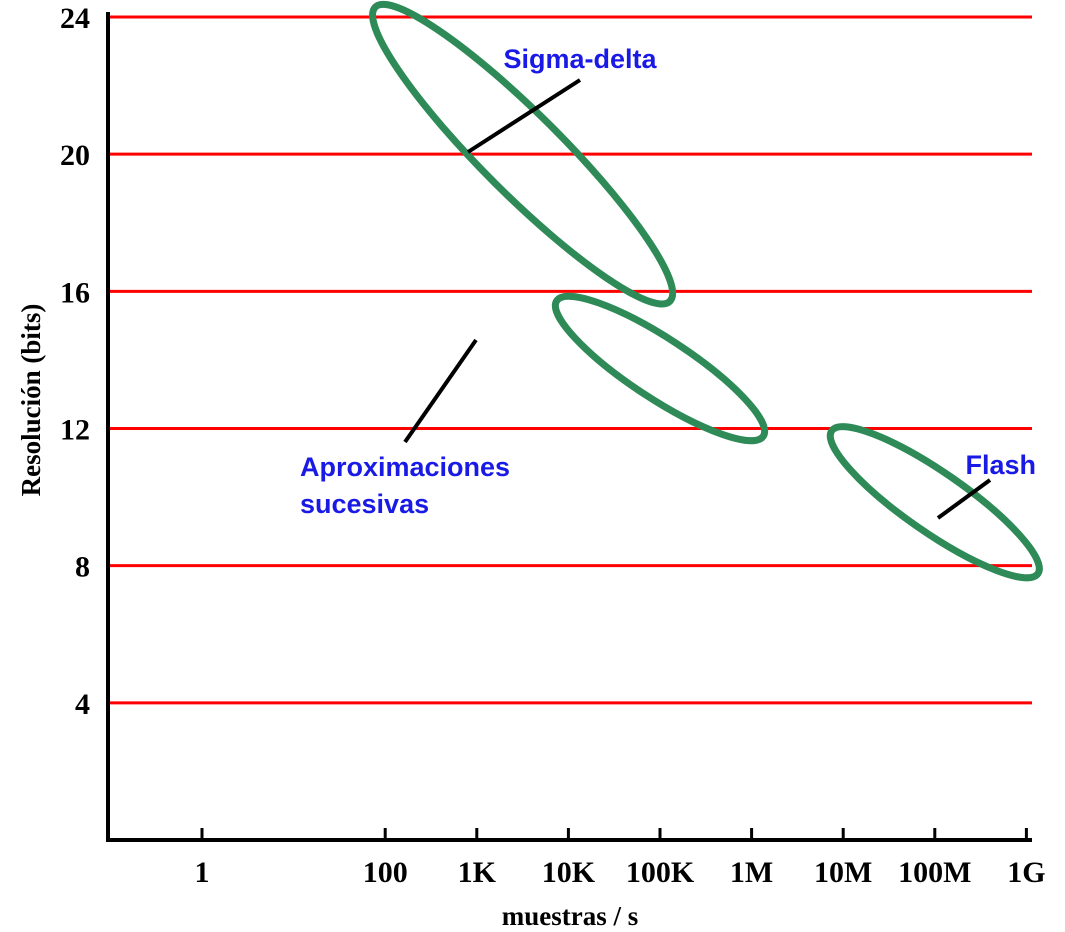 This screenshot has width=1065, height=932. I want to click on y-axis-title: Resolución (bits), so click(31, 400).